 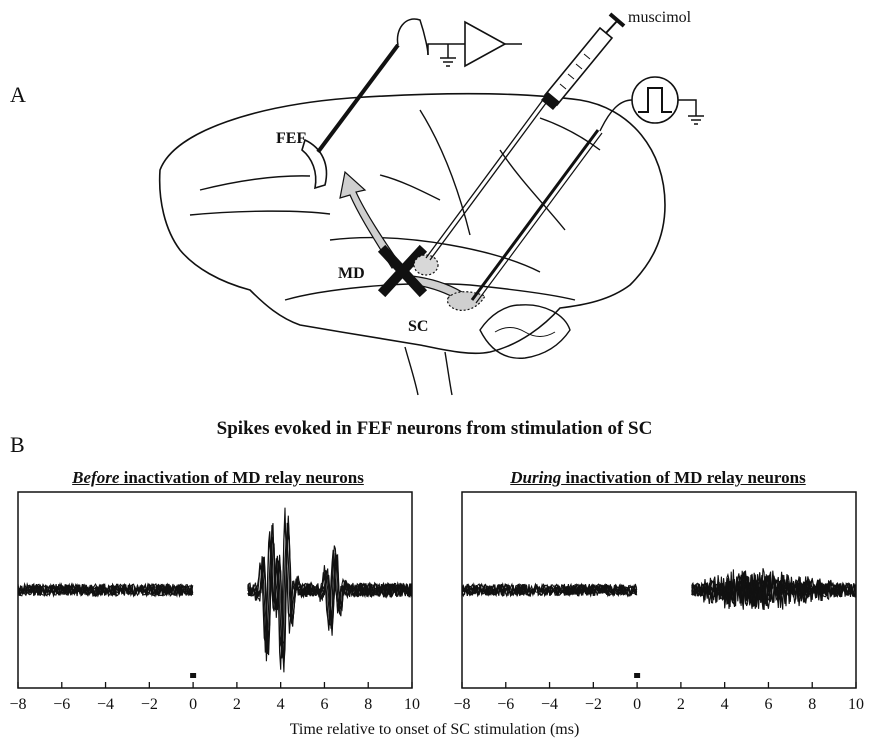 I want to click on muscimol-label: muscimol, so click(x=660, y=17).